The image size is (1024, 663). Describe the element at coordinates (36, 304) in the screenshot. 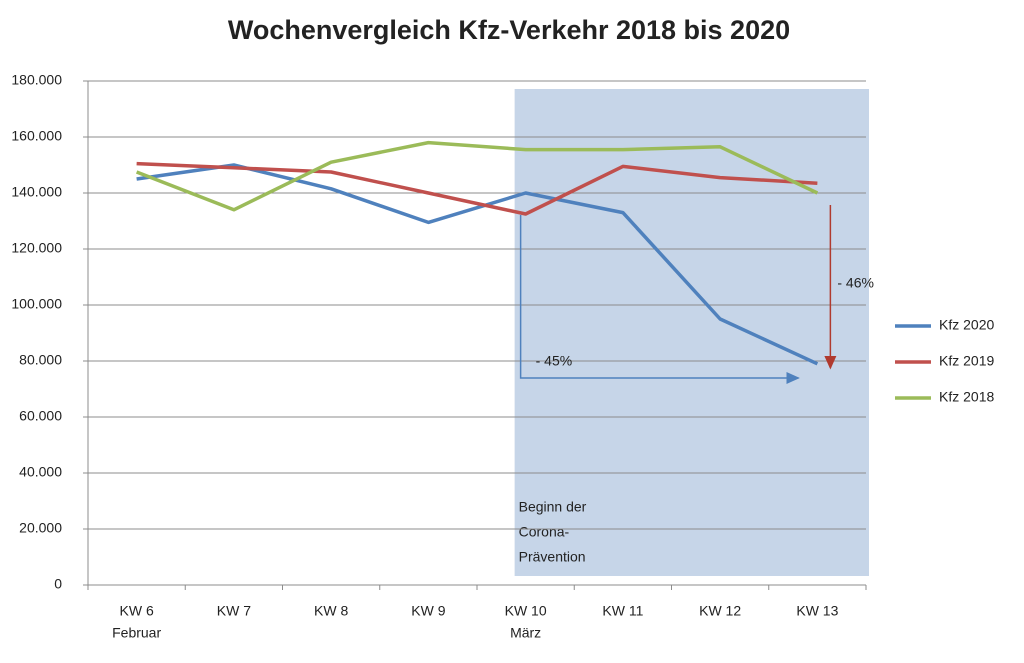

I see `y-tick-label: 100.000` at that location.